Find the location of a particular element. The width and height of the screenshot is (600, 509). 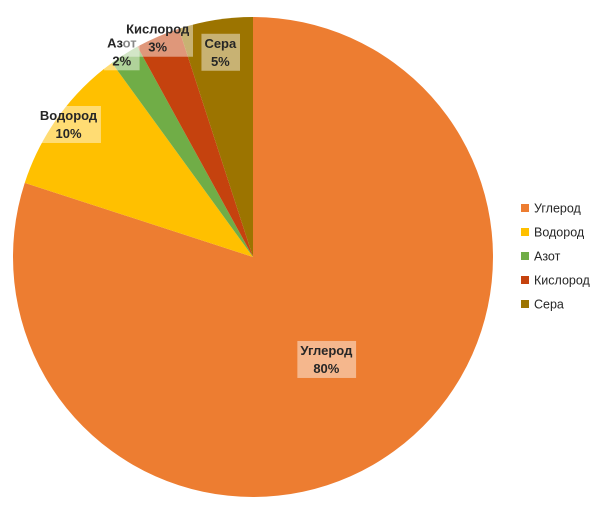

legend-label: Азот is located at coordinates (547, 257).